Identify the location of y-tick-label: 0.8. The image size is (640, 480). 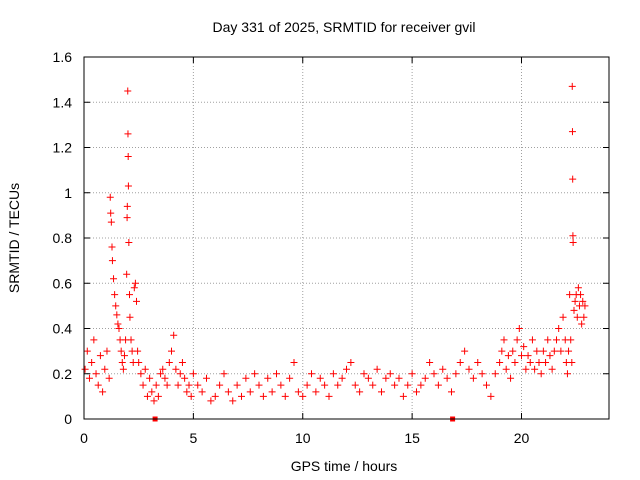
(63, 238).